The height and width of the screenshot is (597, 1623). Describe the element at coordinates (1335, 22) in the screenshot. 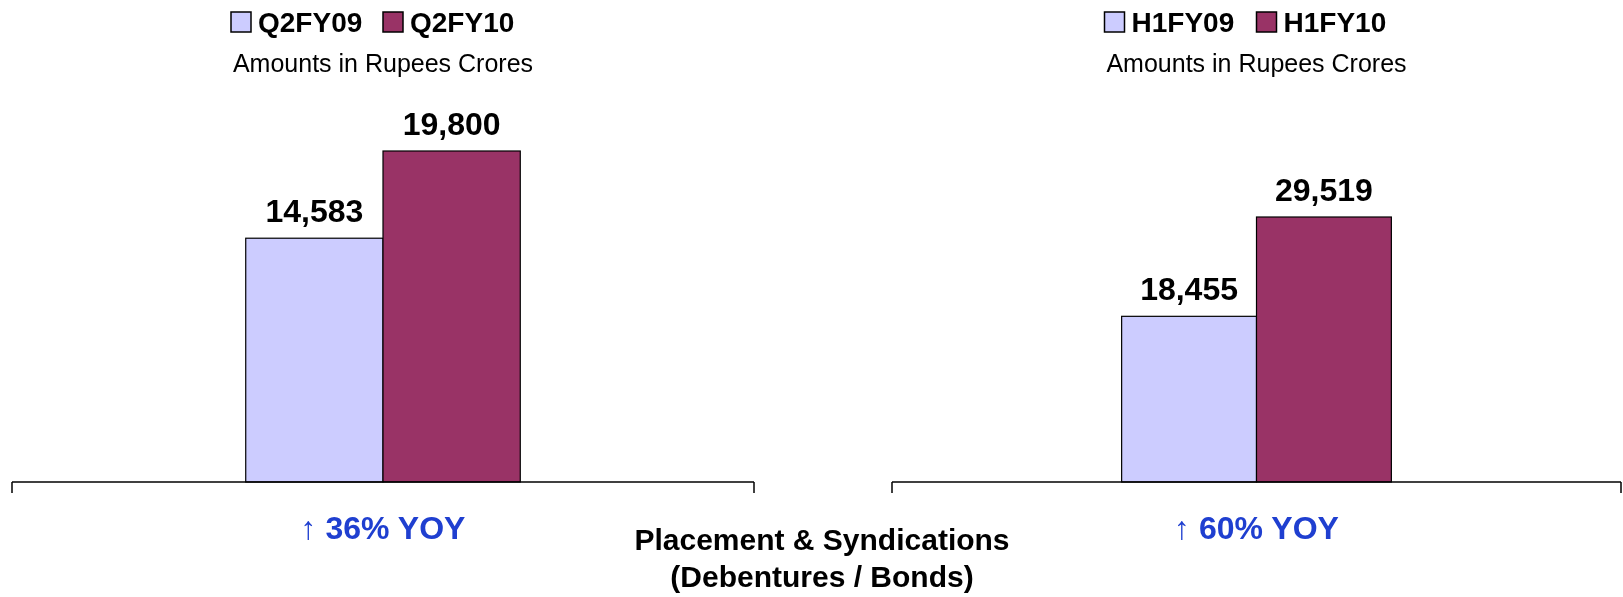

I see `legend-label: H1FY10` at that location.